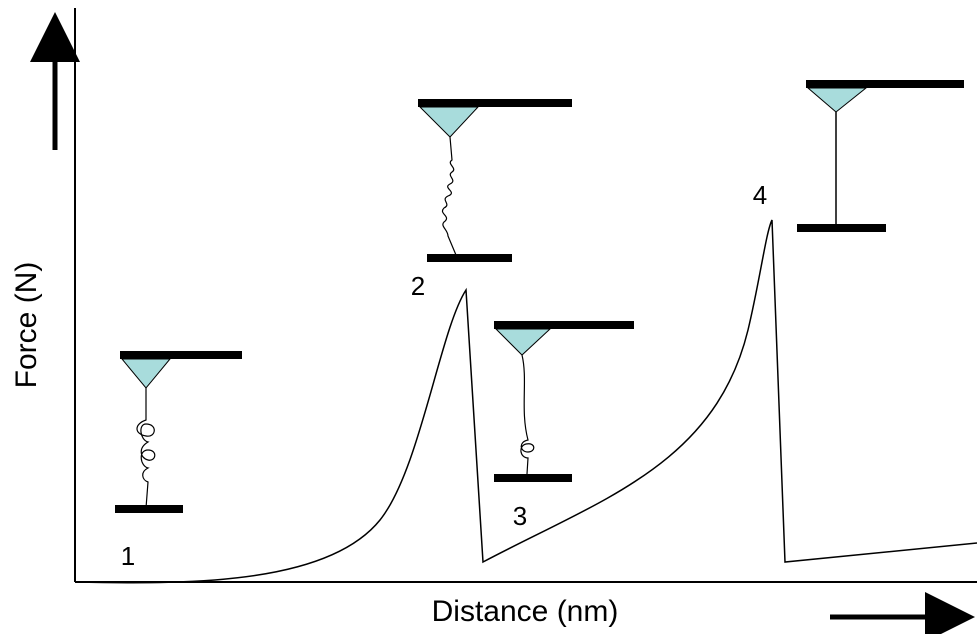 The height and width of the screenshot is (634, 977). I want to click on state-2-illustration, so click(495, 180).